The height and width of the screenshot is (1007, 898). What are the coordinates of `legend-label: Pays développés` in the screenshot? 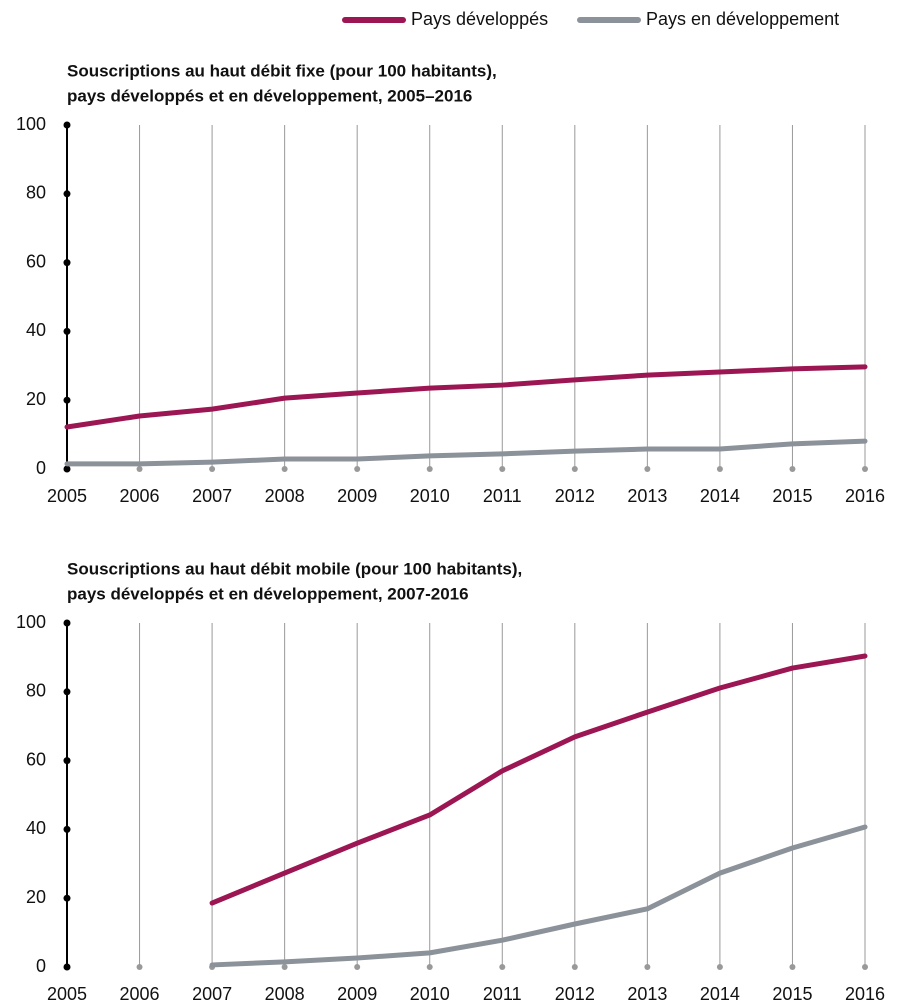 It's located at (479, 19).